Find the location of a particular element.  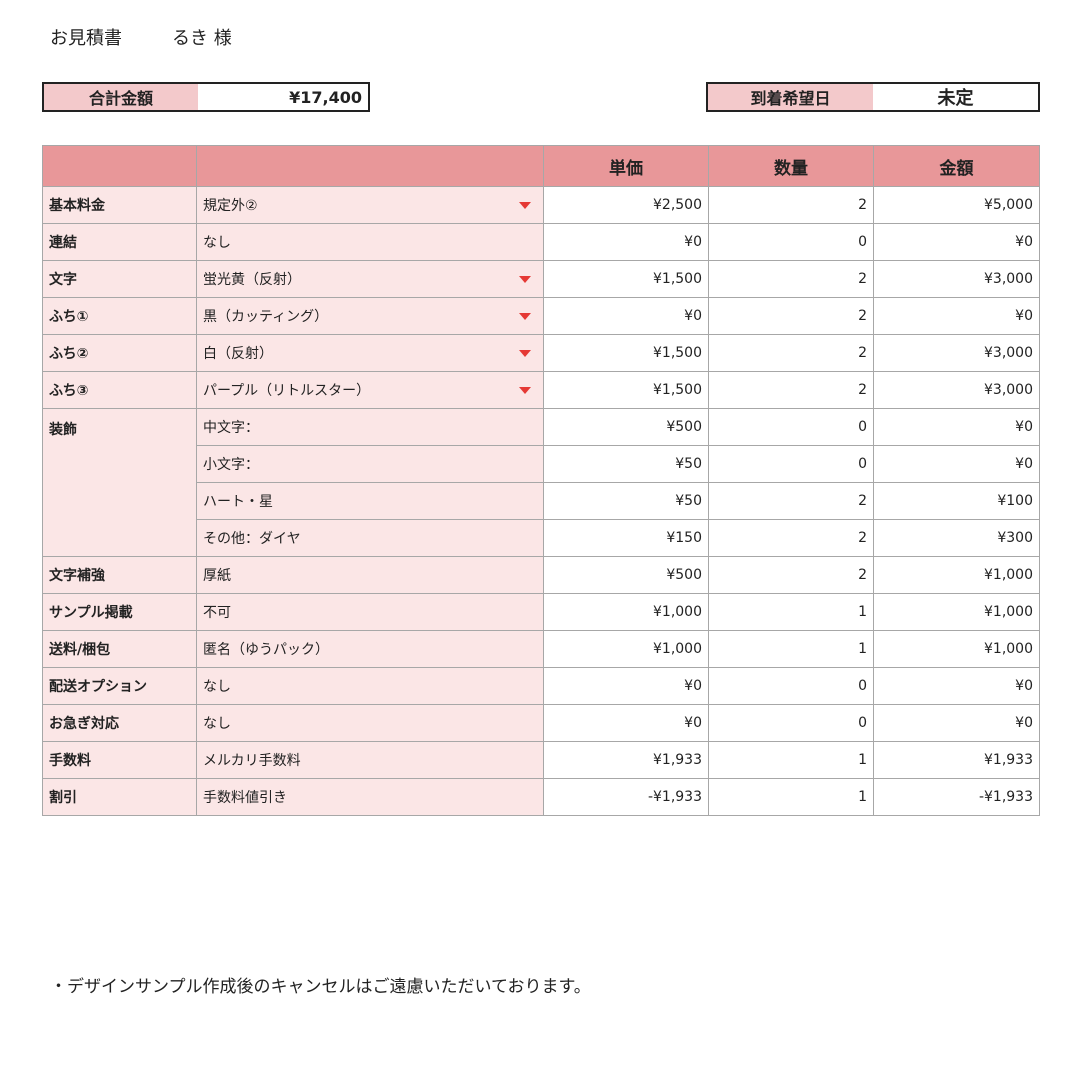

row-item: 蛍光黄（反射） is located at coordinates (370, 279).